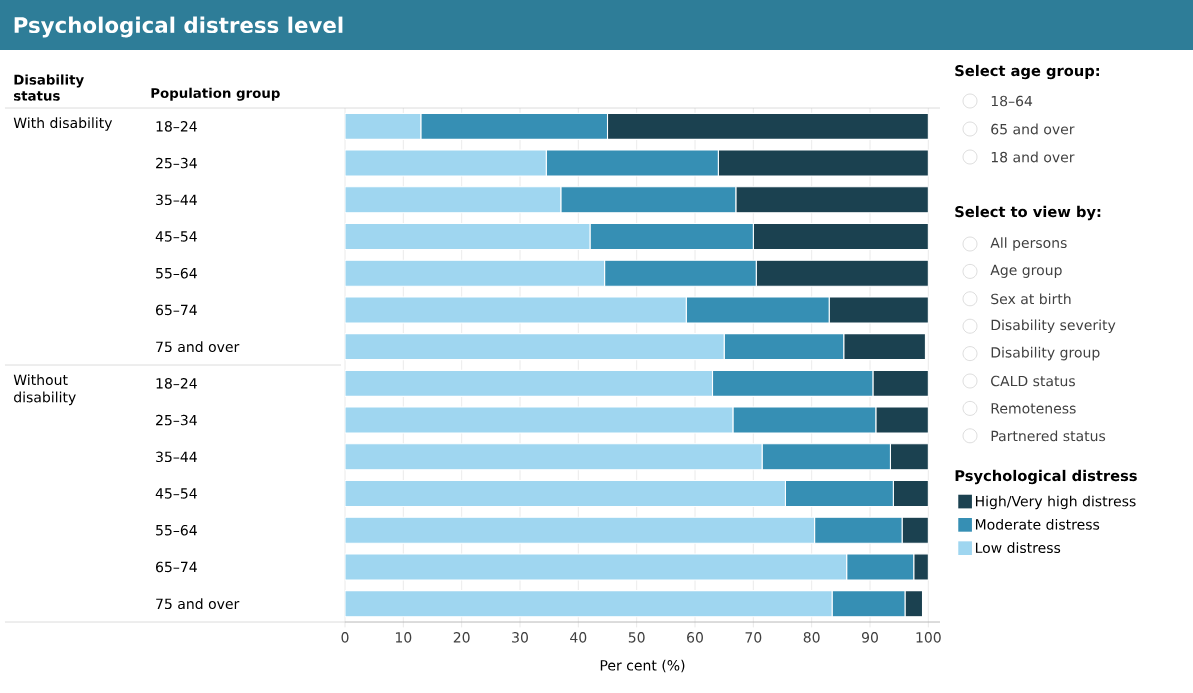  What do you see at coordinates (1048, 436) in the screenshot?
I see `text: Partnered status` at bounding box center [1048, 436].